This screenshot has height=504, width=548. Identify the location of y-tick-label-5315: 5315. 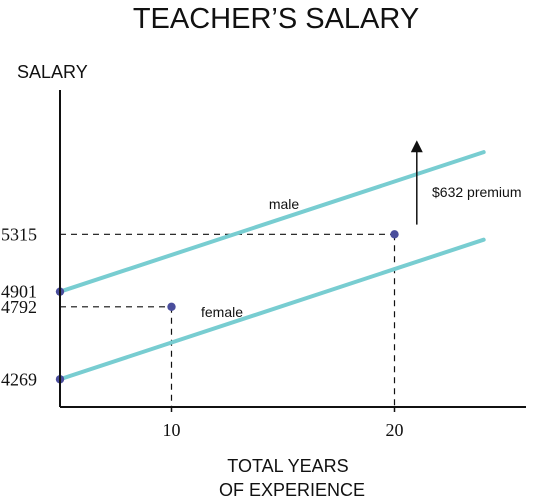
(19, 234).